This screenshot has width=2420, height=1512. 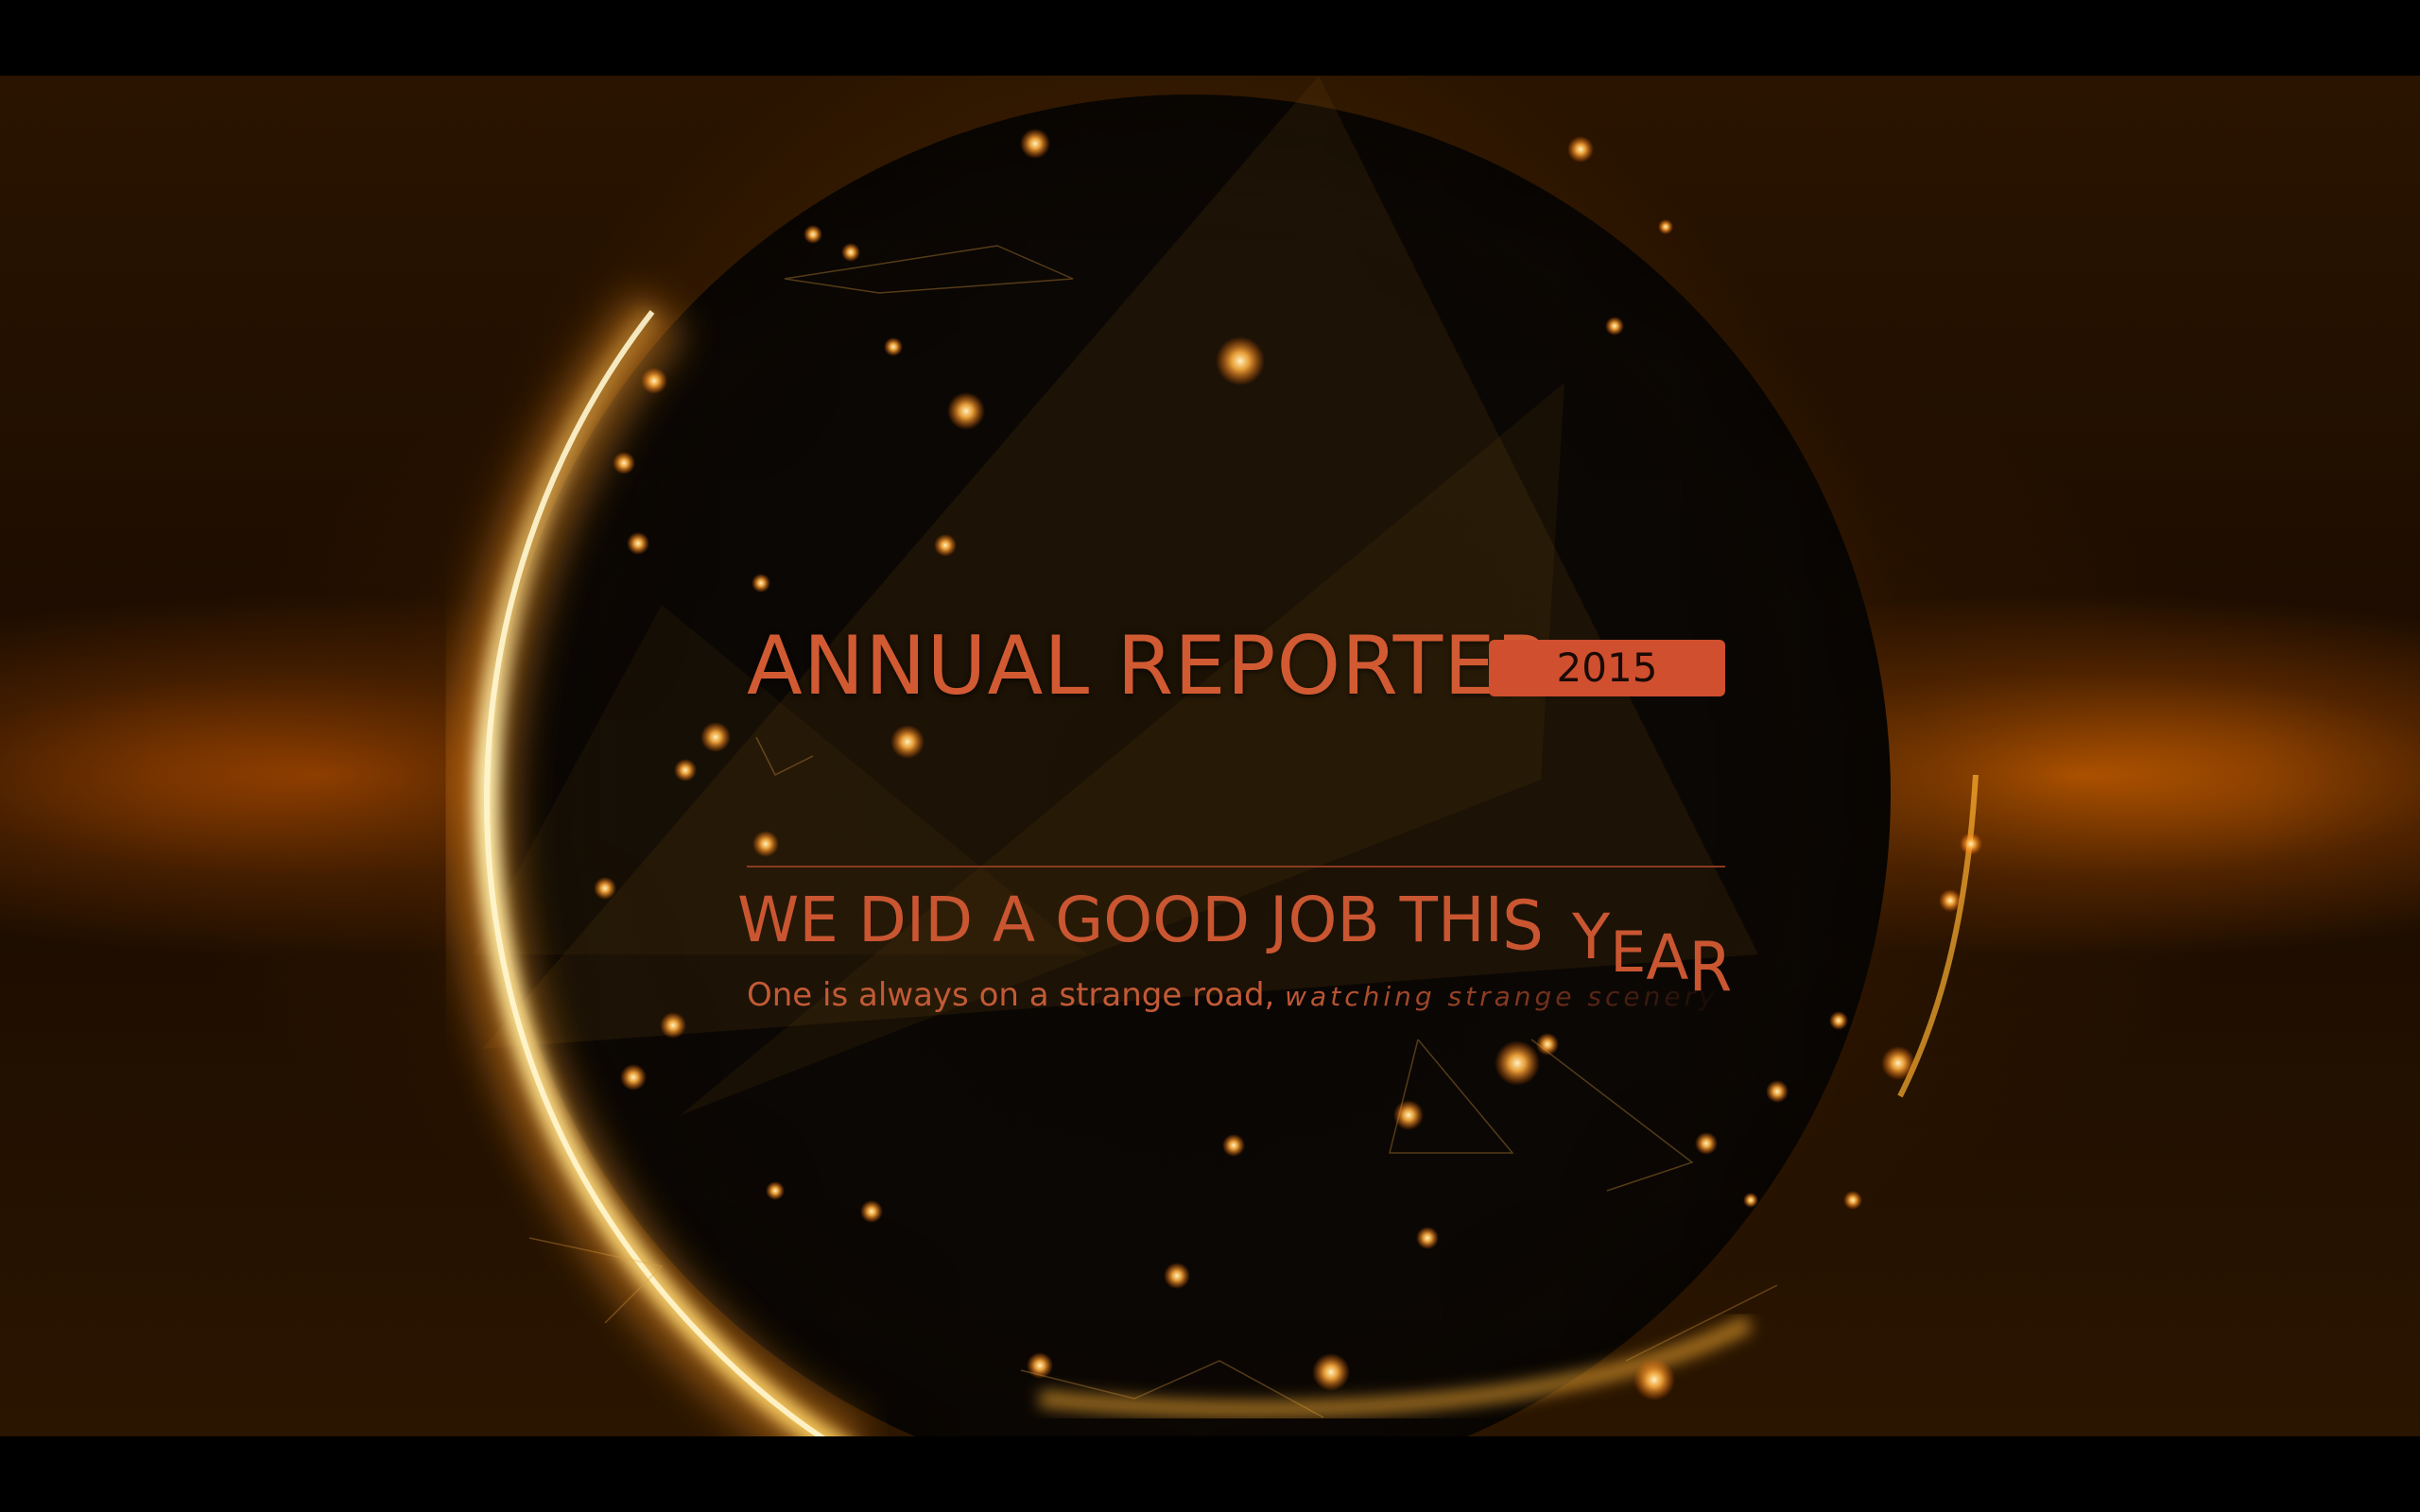 What do you see at coordinates (1591, 937) in the screenshot?
I see `subtitle-letter-y: Y` at bounding box center [1591, 937].